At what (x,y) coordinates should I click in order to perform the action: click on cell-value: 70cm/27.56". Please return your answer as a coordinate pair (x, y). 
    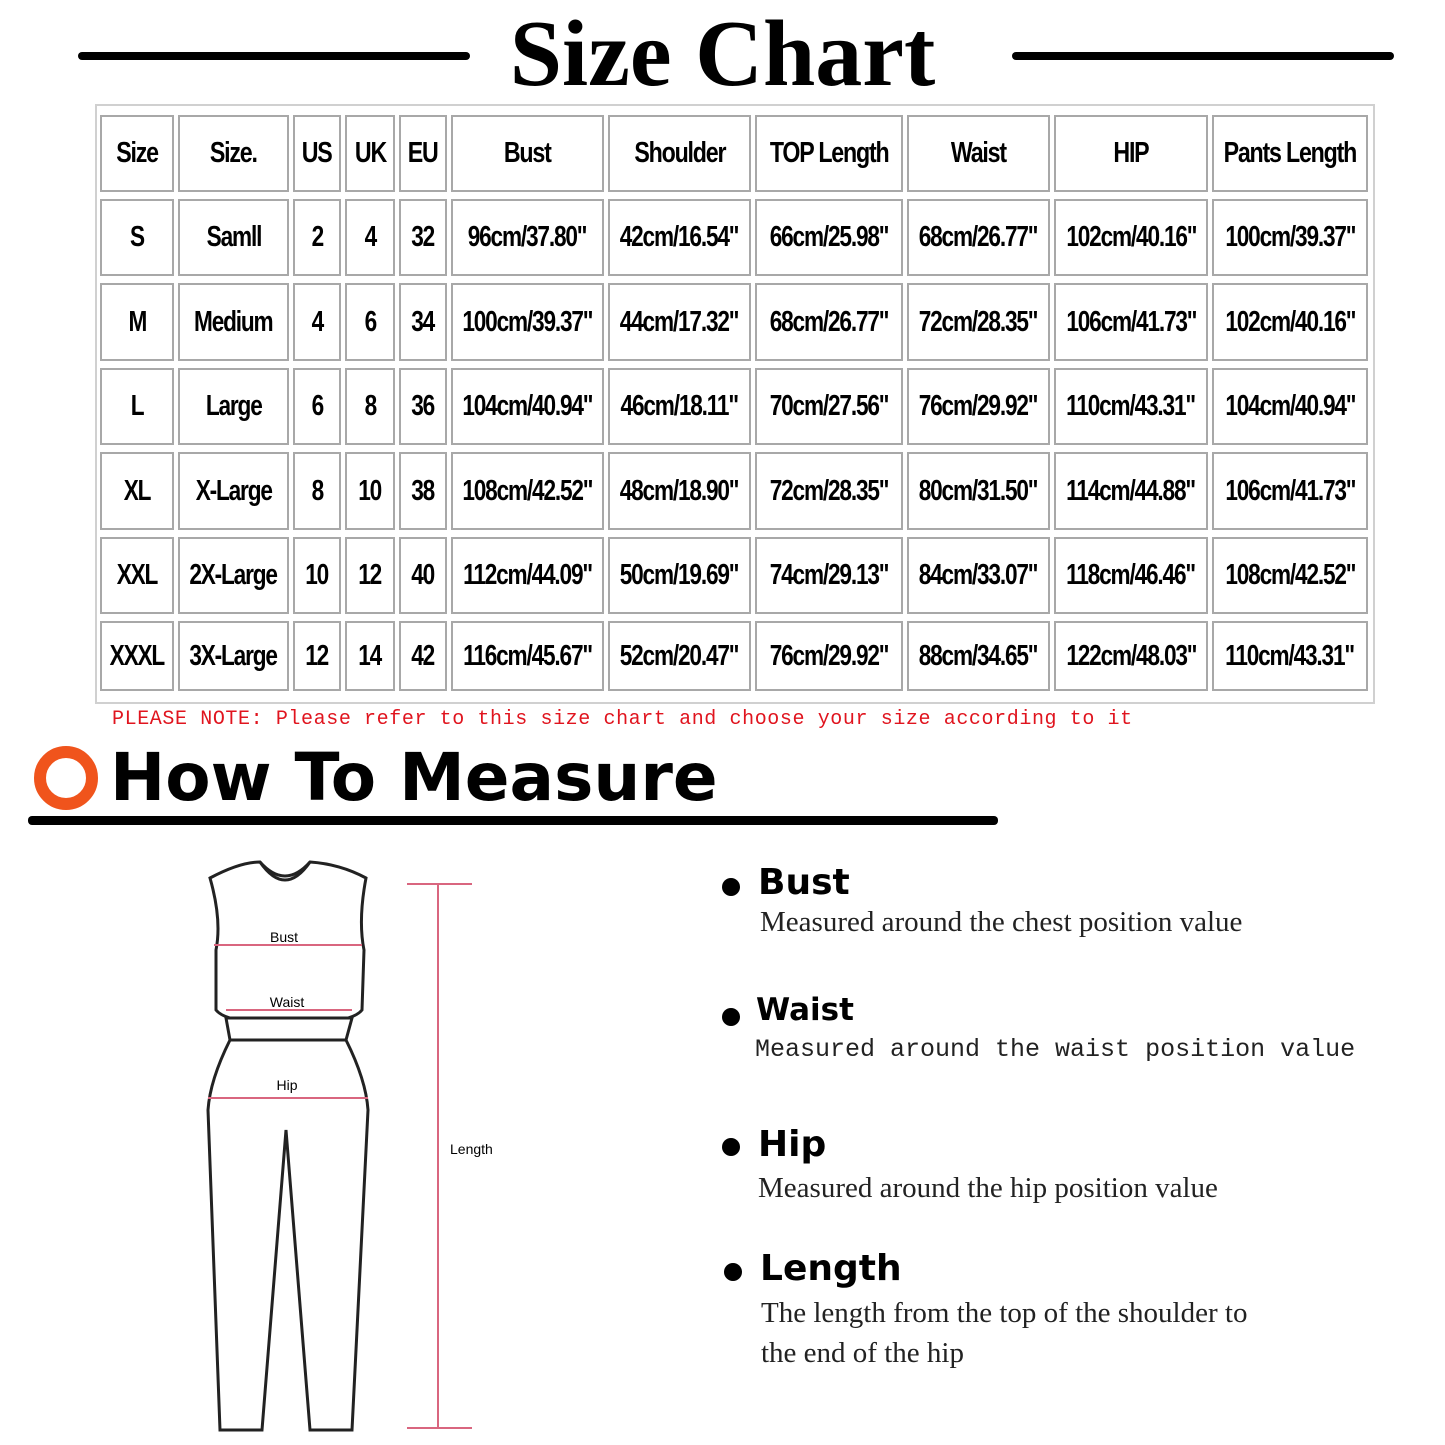
    Looking at the image, I should click on (829, 406).